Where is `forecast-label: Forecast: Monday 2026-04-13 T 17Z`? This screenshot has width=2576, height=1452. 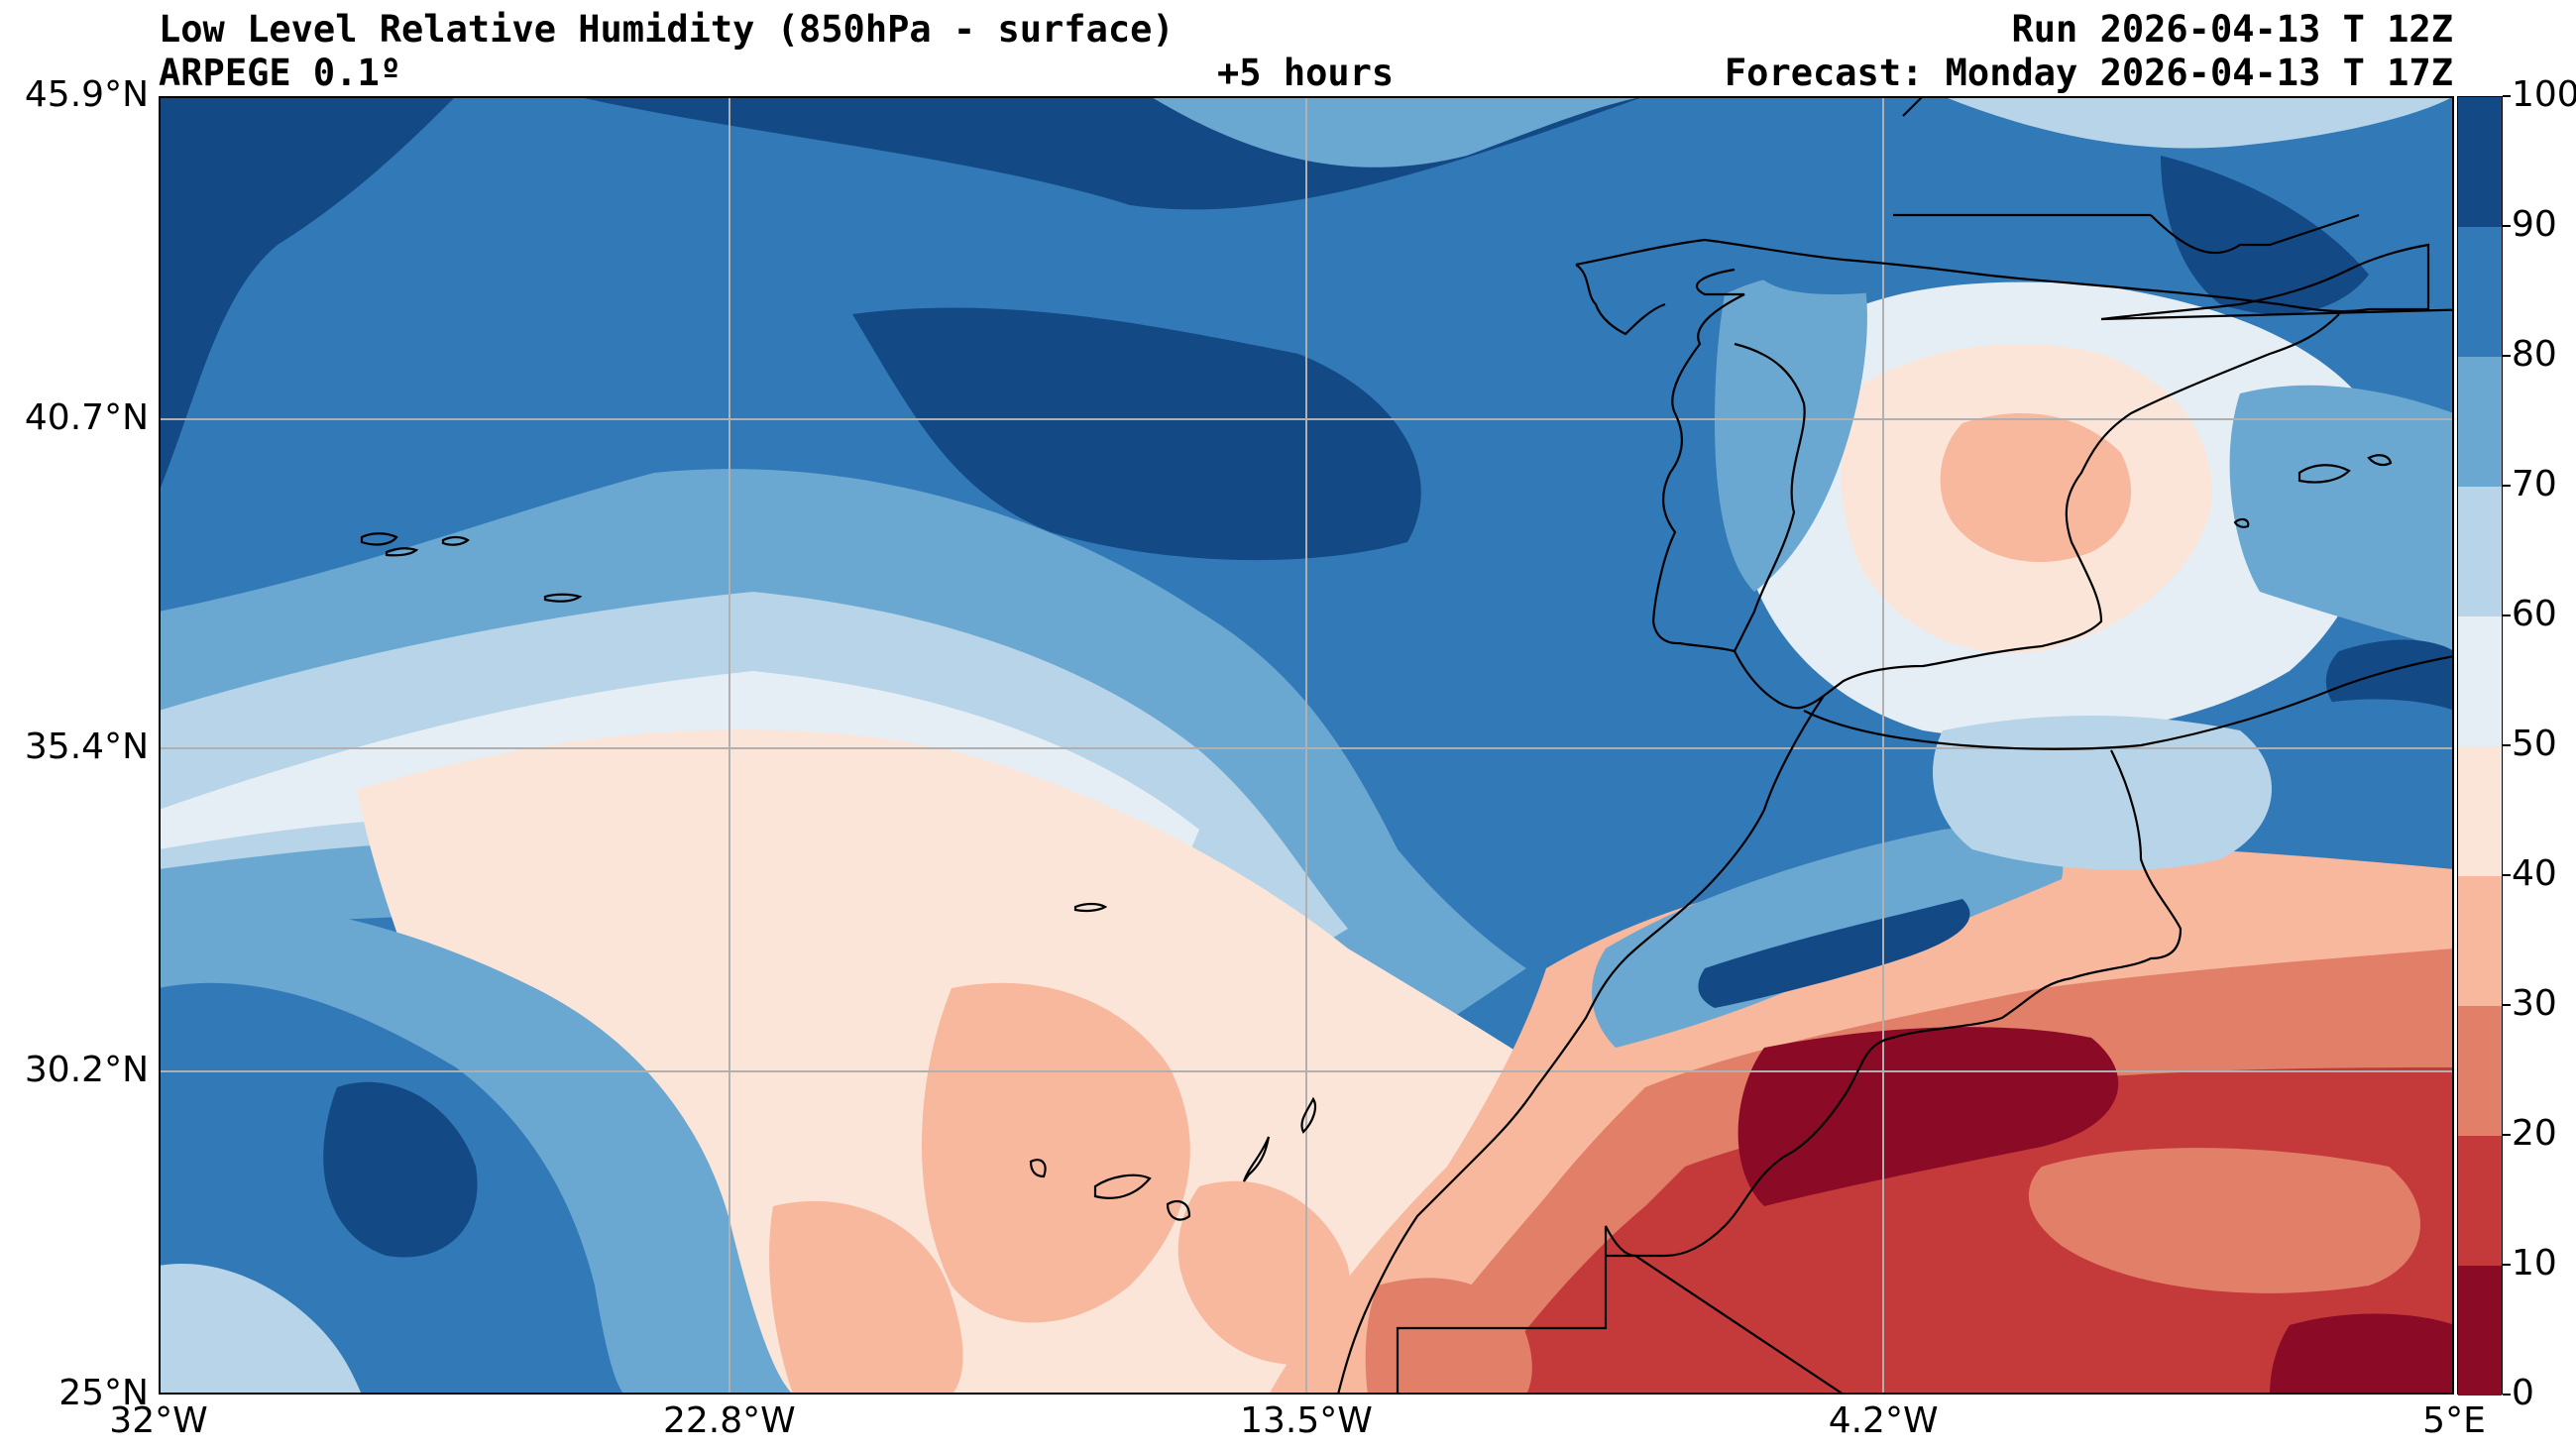 forecast-label: Forecast: Monday 2026-04-13 T 17Z is located at coordinates (2088, 73).